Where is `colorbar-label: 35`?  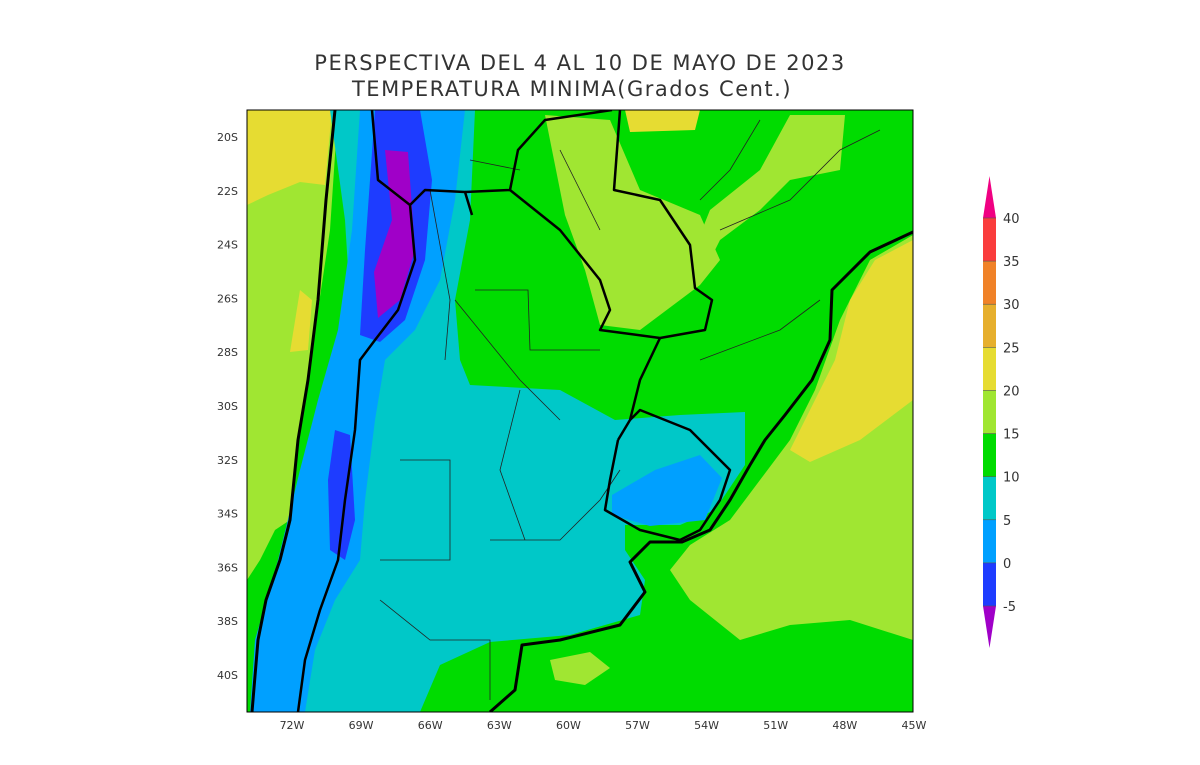 colorbar-label: 35 is located at coordinates (1011, 262).